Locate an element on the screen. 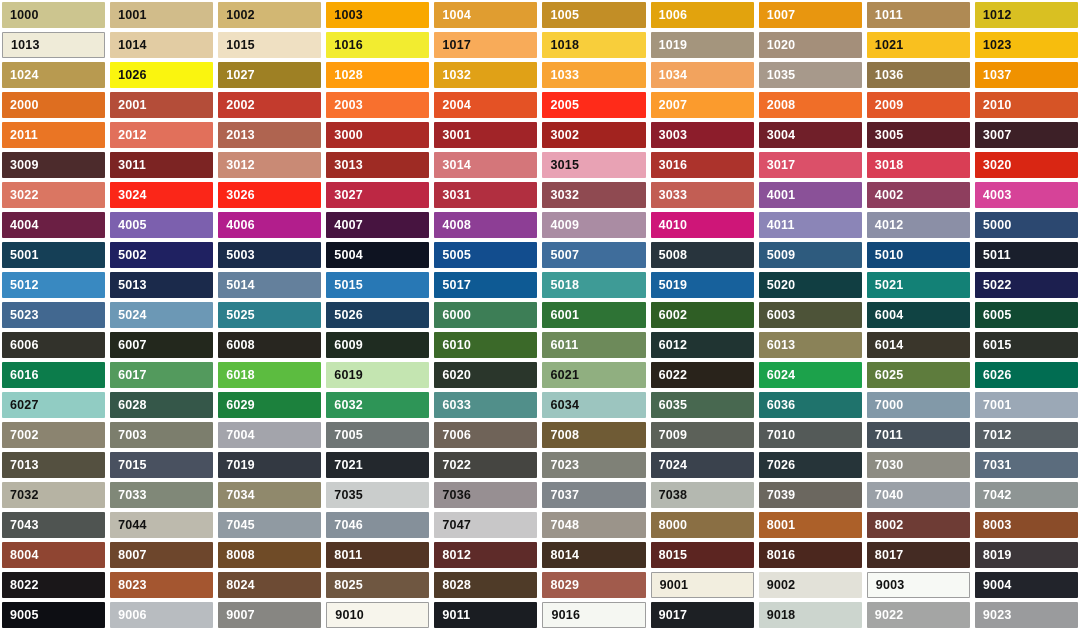 The height and width of the screenshot is (633, 1080). ral-swatch-2010: 2010 is located at coordinates (1026, 105).